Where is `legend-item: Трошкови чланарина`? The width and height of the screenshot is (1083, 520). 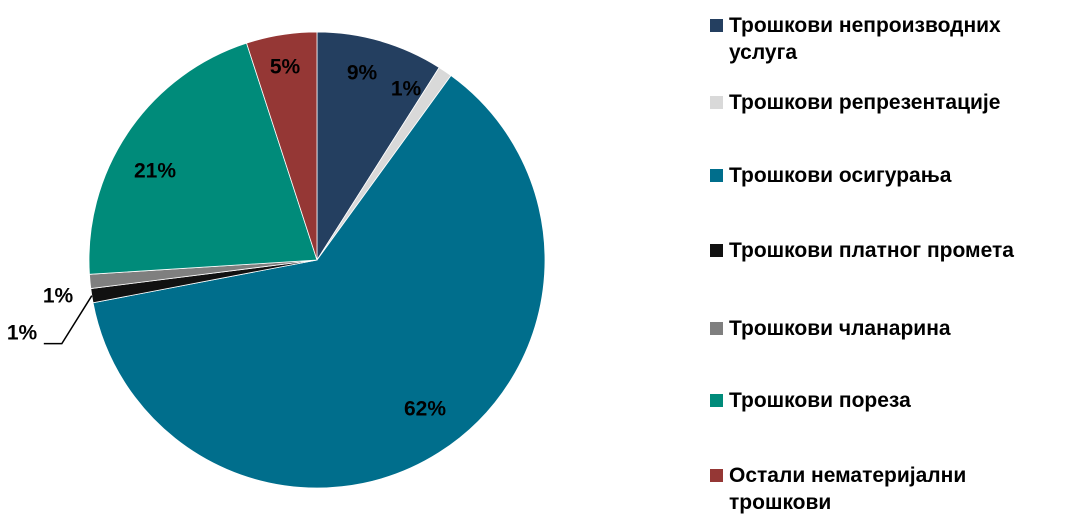
legend-item: Трошкови чланарина is located at coordinates (890, 328).